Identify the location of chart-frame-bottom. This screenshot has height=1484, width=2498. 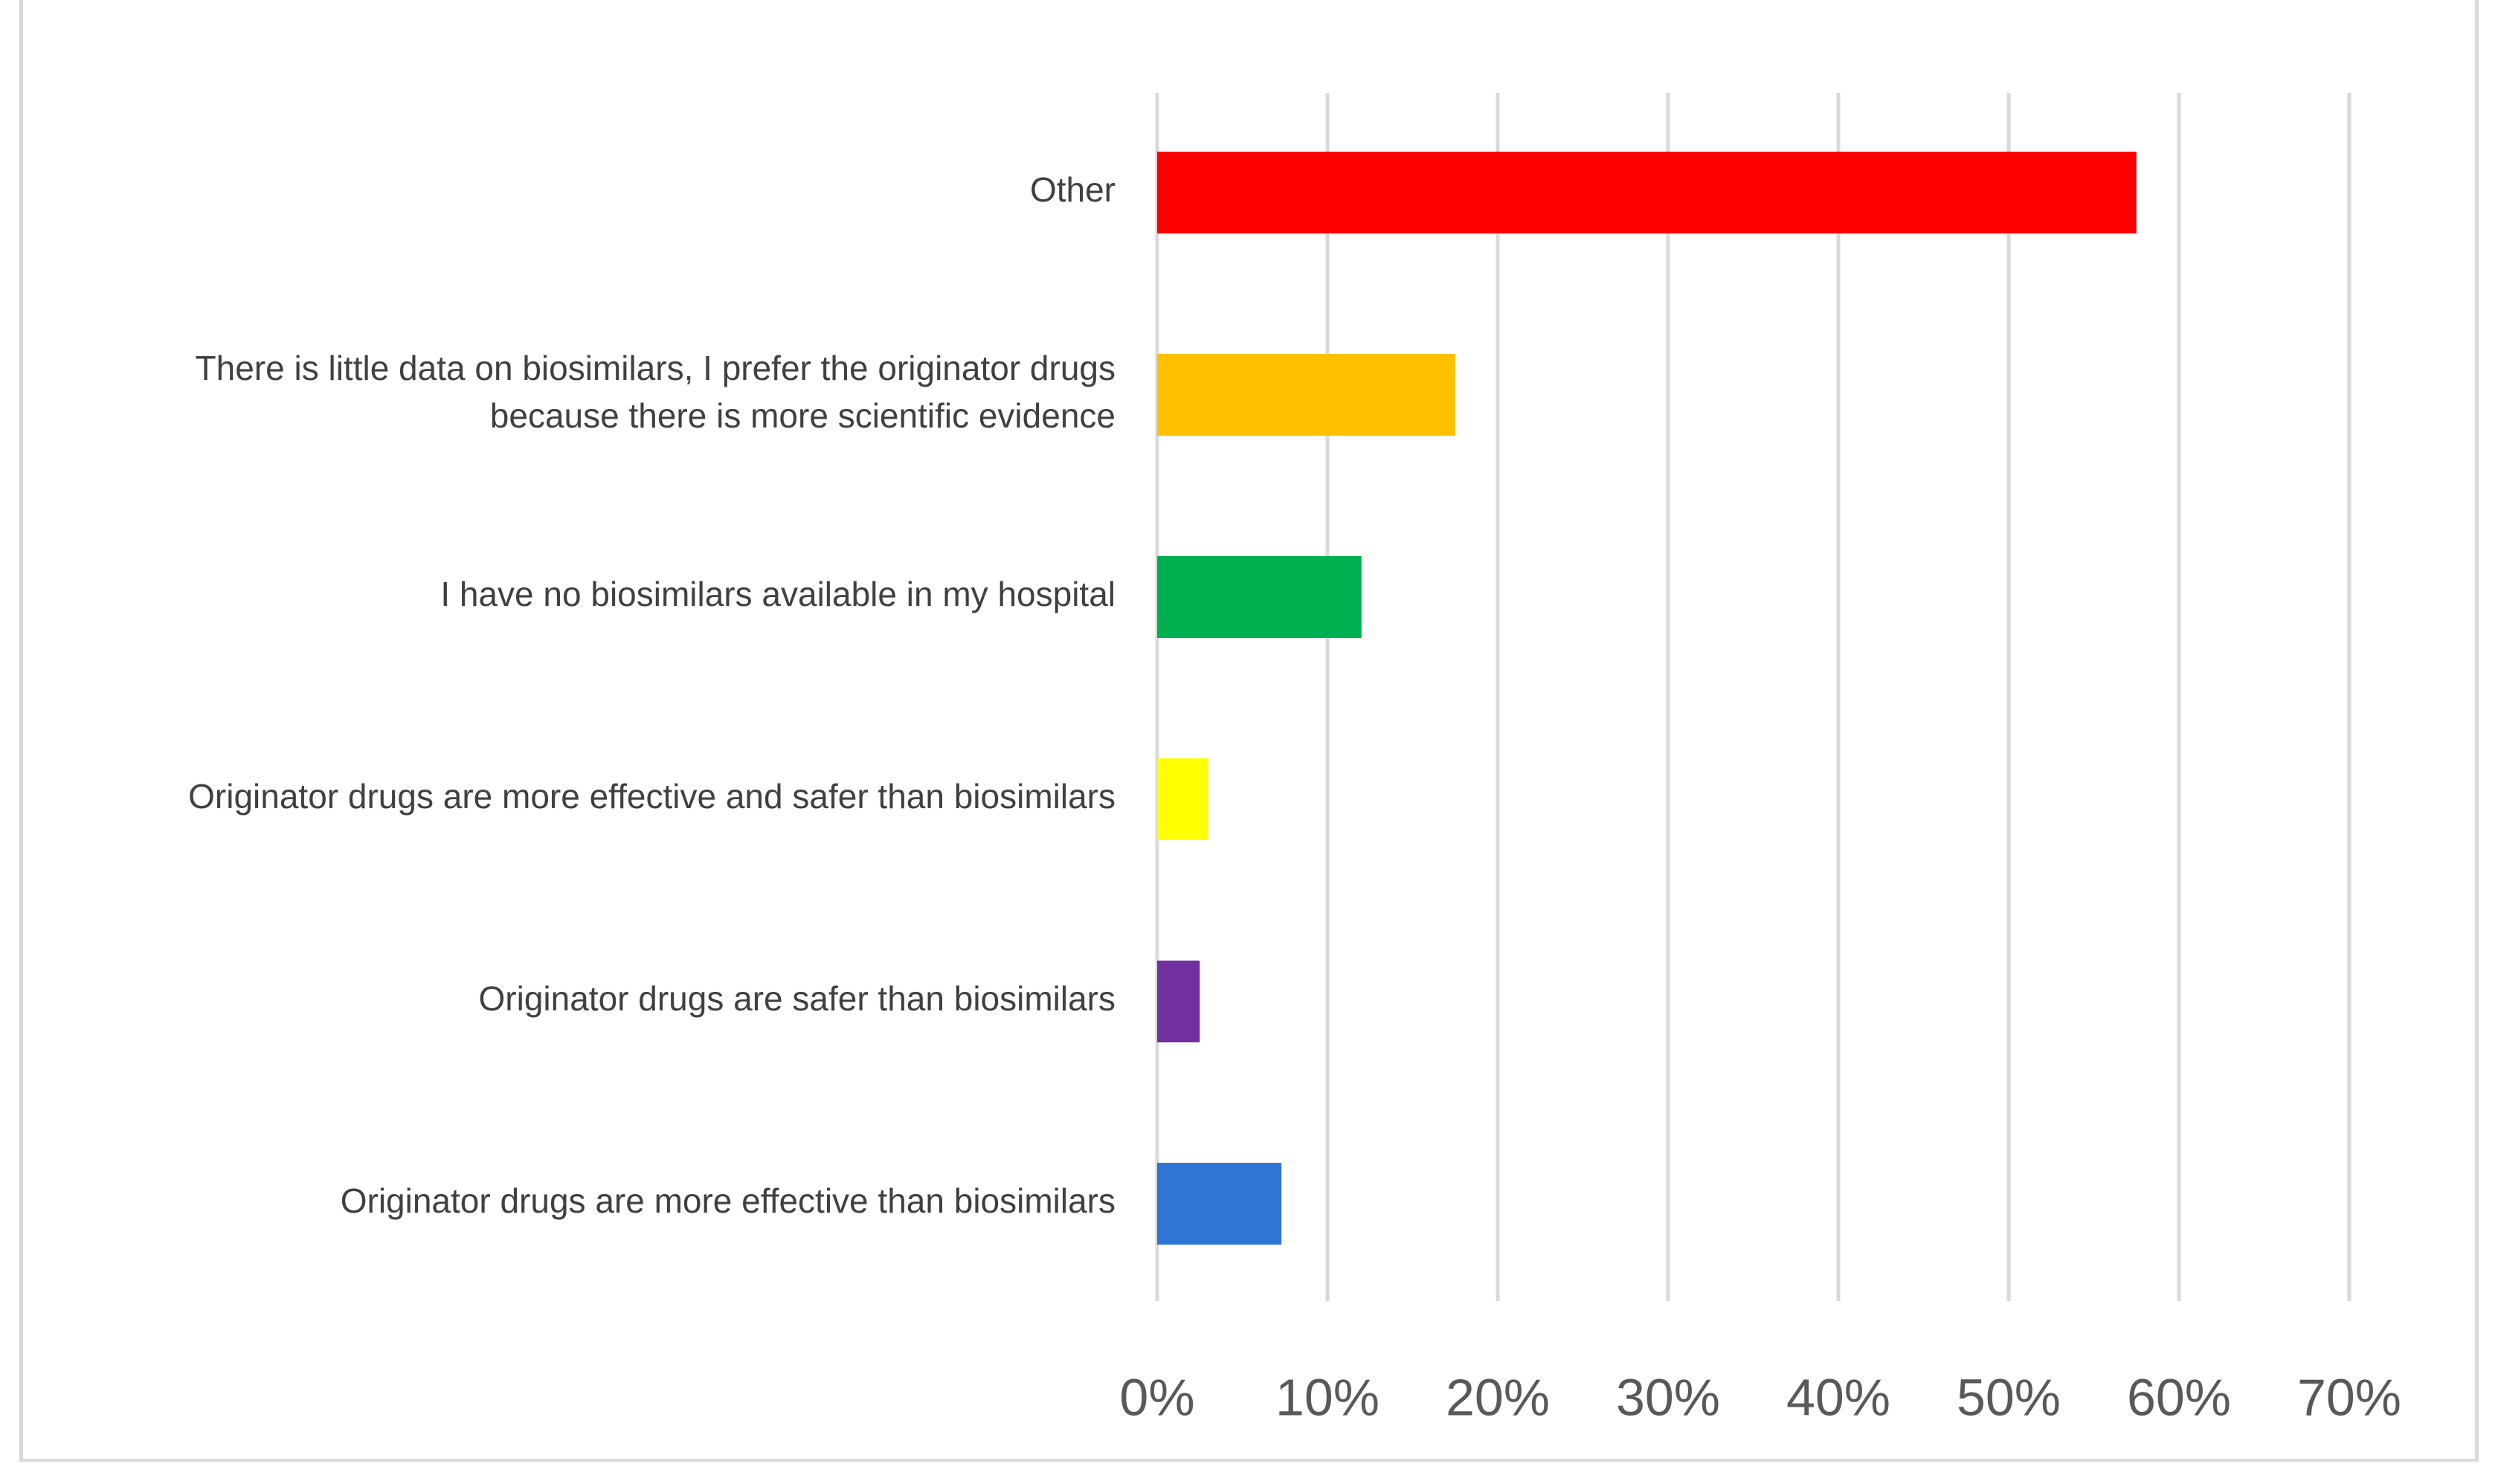
(1249, 1460).